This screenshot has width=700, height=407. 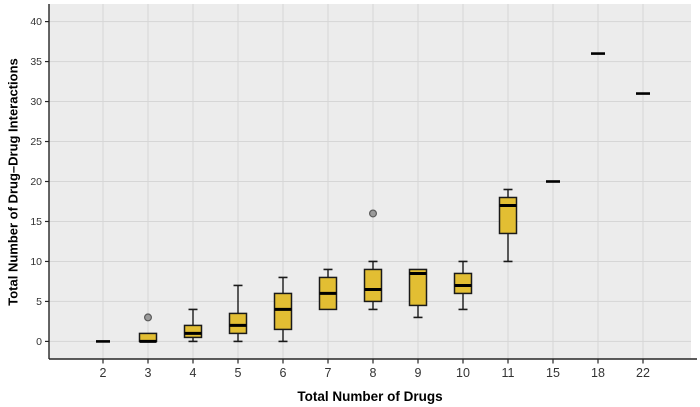 What do you see at coordinates (283, 373) in the screenshot?
I see `x-tick-label: 6` at bounding box center [283, 373].